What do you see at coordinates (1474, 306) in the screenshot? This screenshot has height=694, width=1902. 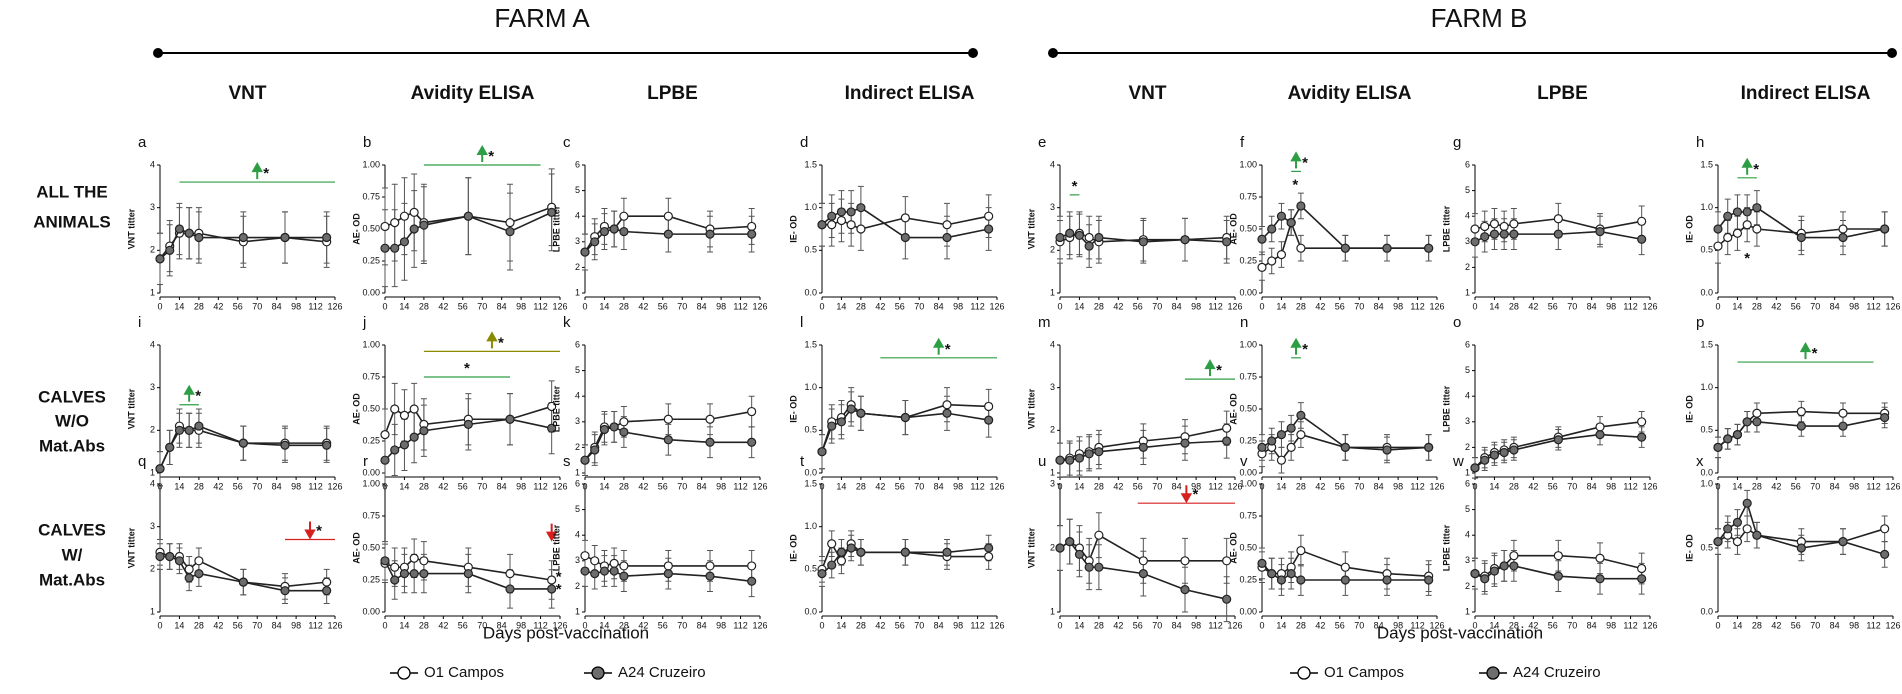 I see `x-tick-label: 0` at bounding box center [1474, 306].